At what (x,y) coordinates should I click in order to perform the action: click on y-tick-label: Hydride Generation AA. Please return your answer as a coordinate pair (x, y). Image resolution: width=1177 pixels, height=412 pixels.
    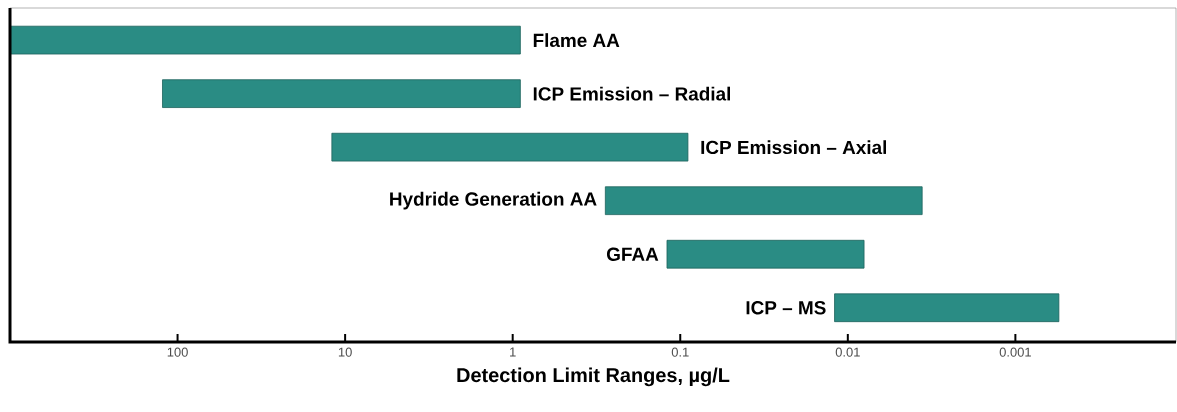
    Looking at the image, I should click on (493, 200).